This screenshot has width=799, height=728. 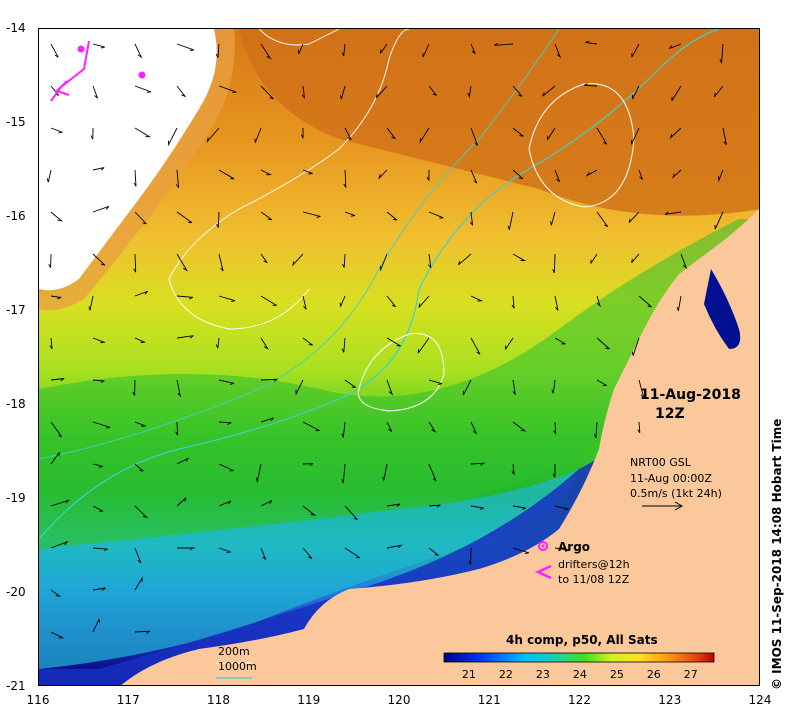 I want to click on drifter-head, so click(x=62, y=88).